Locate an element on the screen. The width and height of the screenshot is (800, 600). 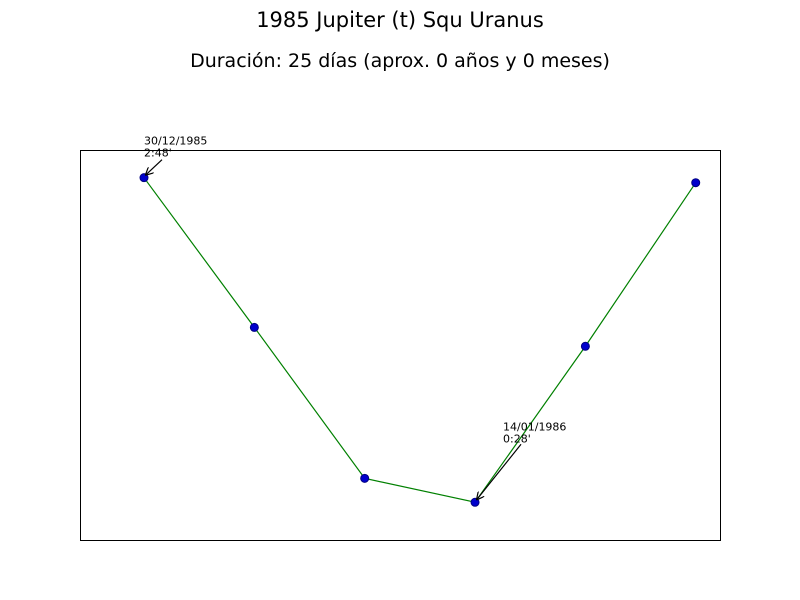
chart-title: 1985 Jupiter (t) Squ Uranus is located at coordinates (400, 20).